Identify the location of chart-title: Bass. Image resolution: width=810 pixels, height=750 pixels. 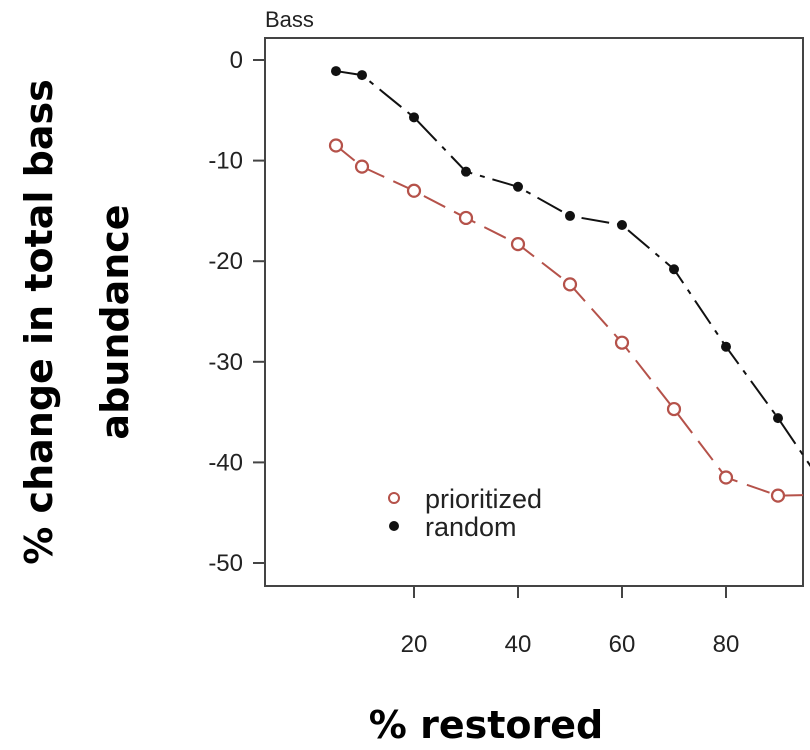
(289, 19).